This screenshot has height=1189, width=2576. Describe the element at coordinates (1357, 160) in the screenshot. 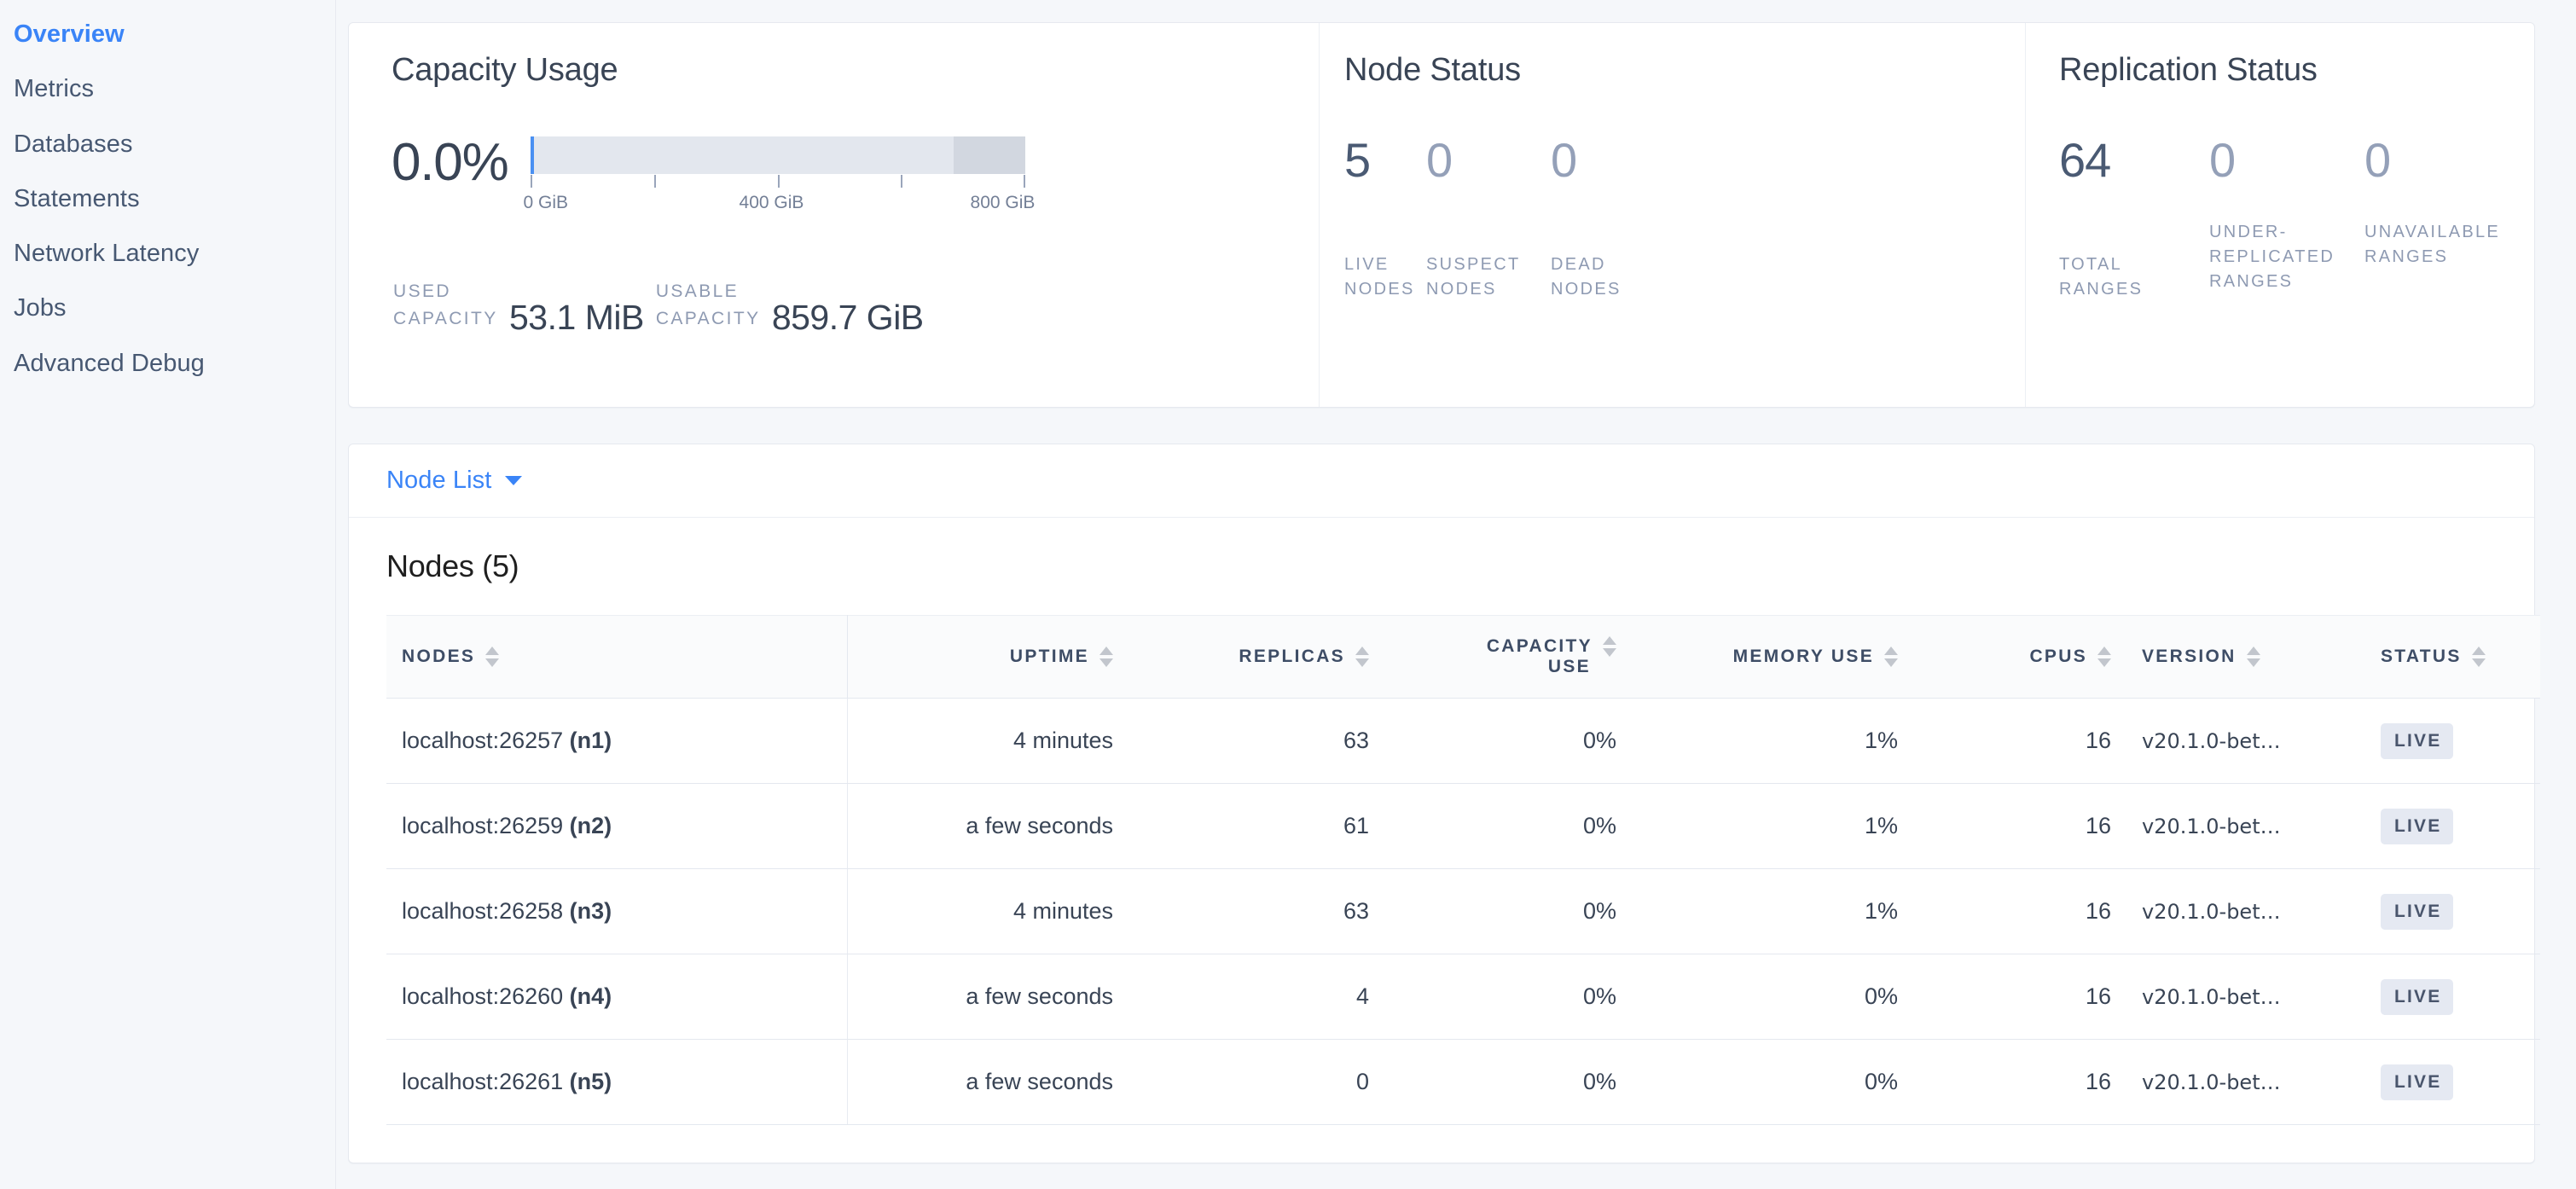

I see `live-nodes-value: 5` at that location.